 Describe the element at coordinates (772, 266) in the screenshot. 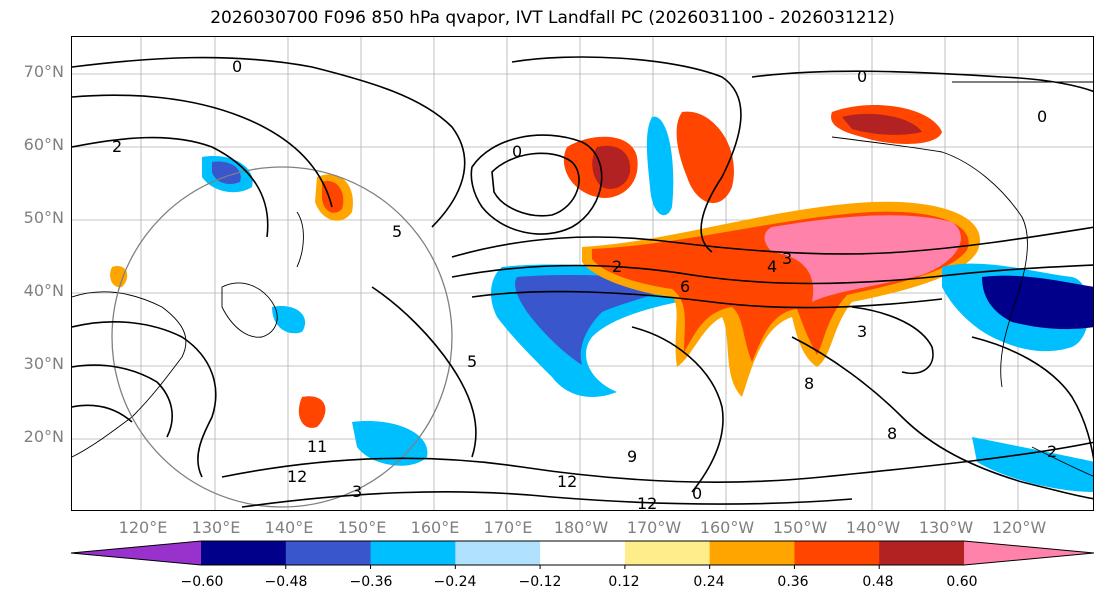

I see `contour-label: 4` at that location.